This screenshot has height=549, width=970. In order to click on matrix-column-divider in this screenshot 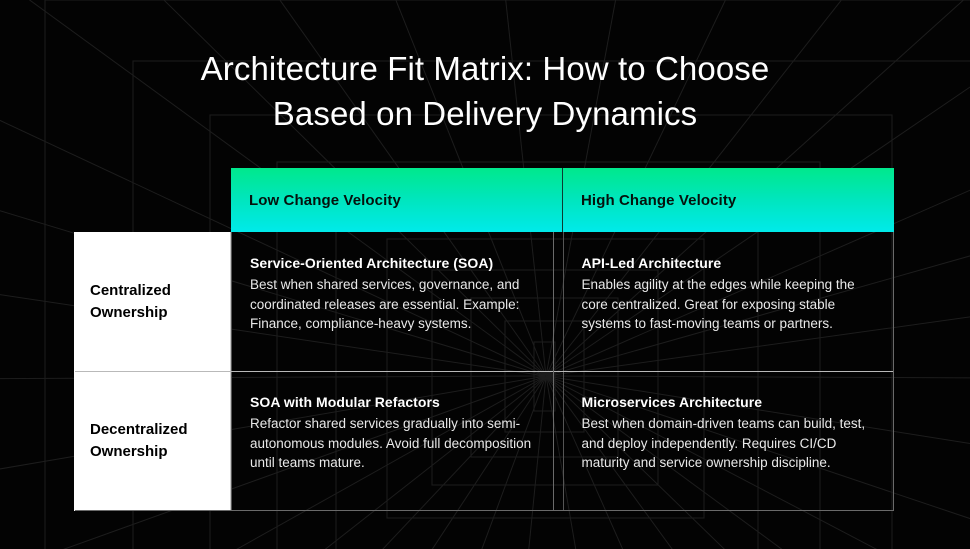, I will do `click(553, 371)`.